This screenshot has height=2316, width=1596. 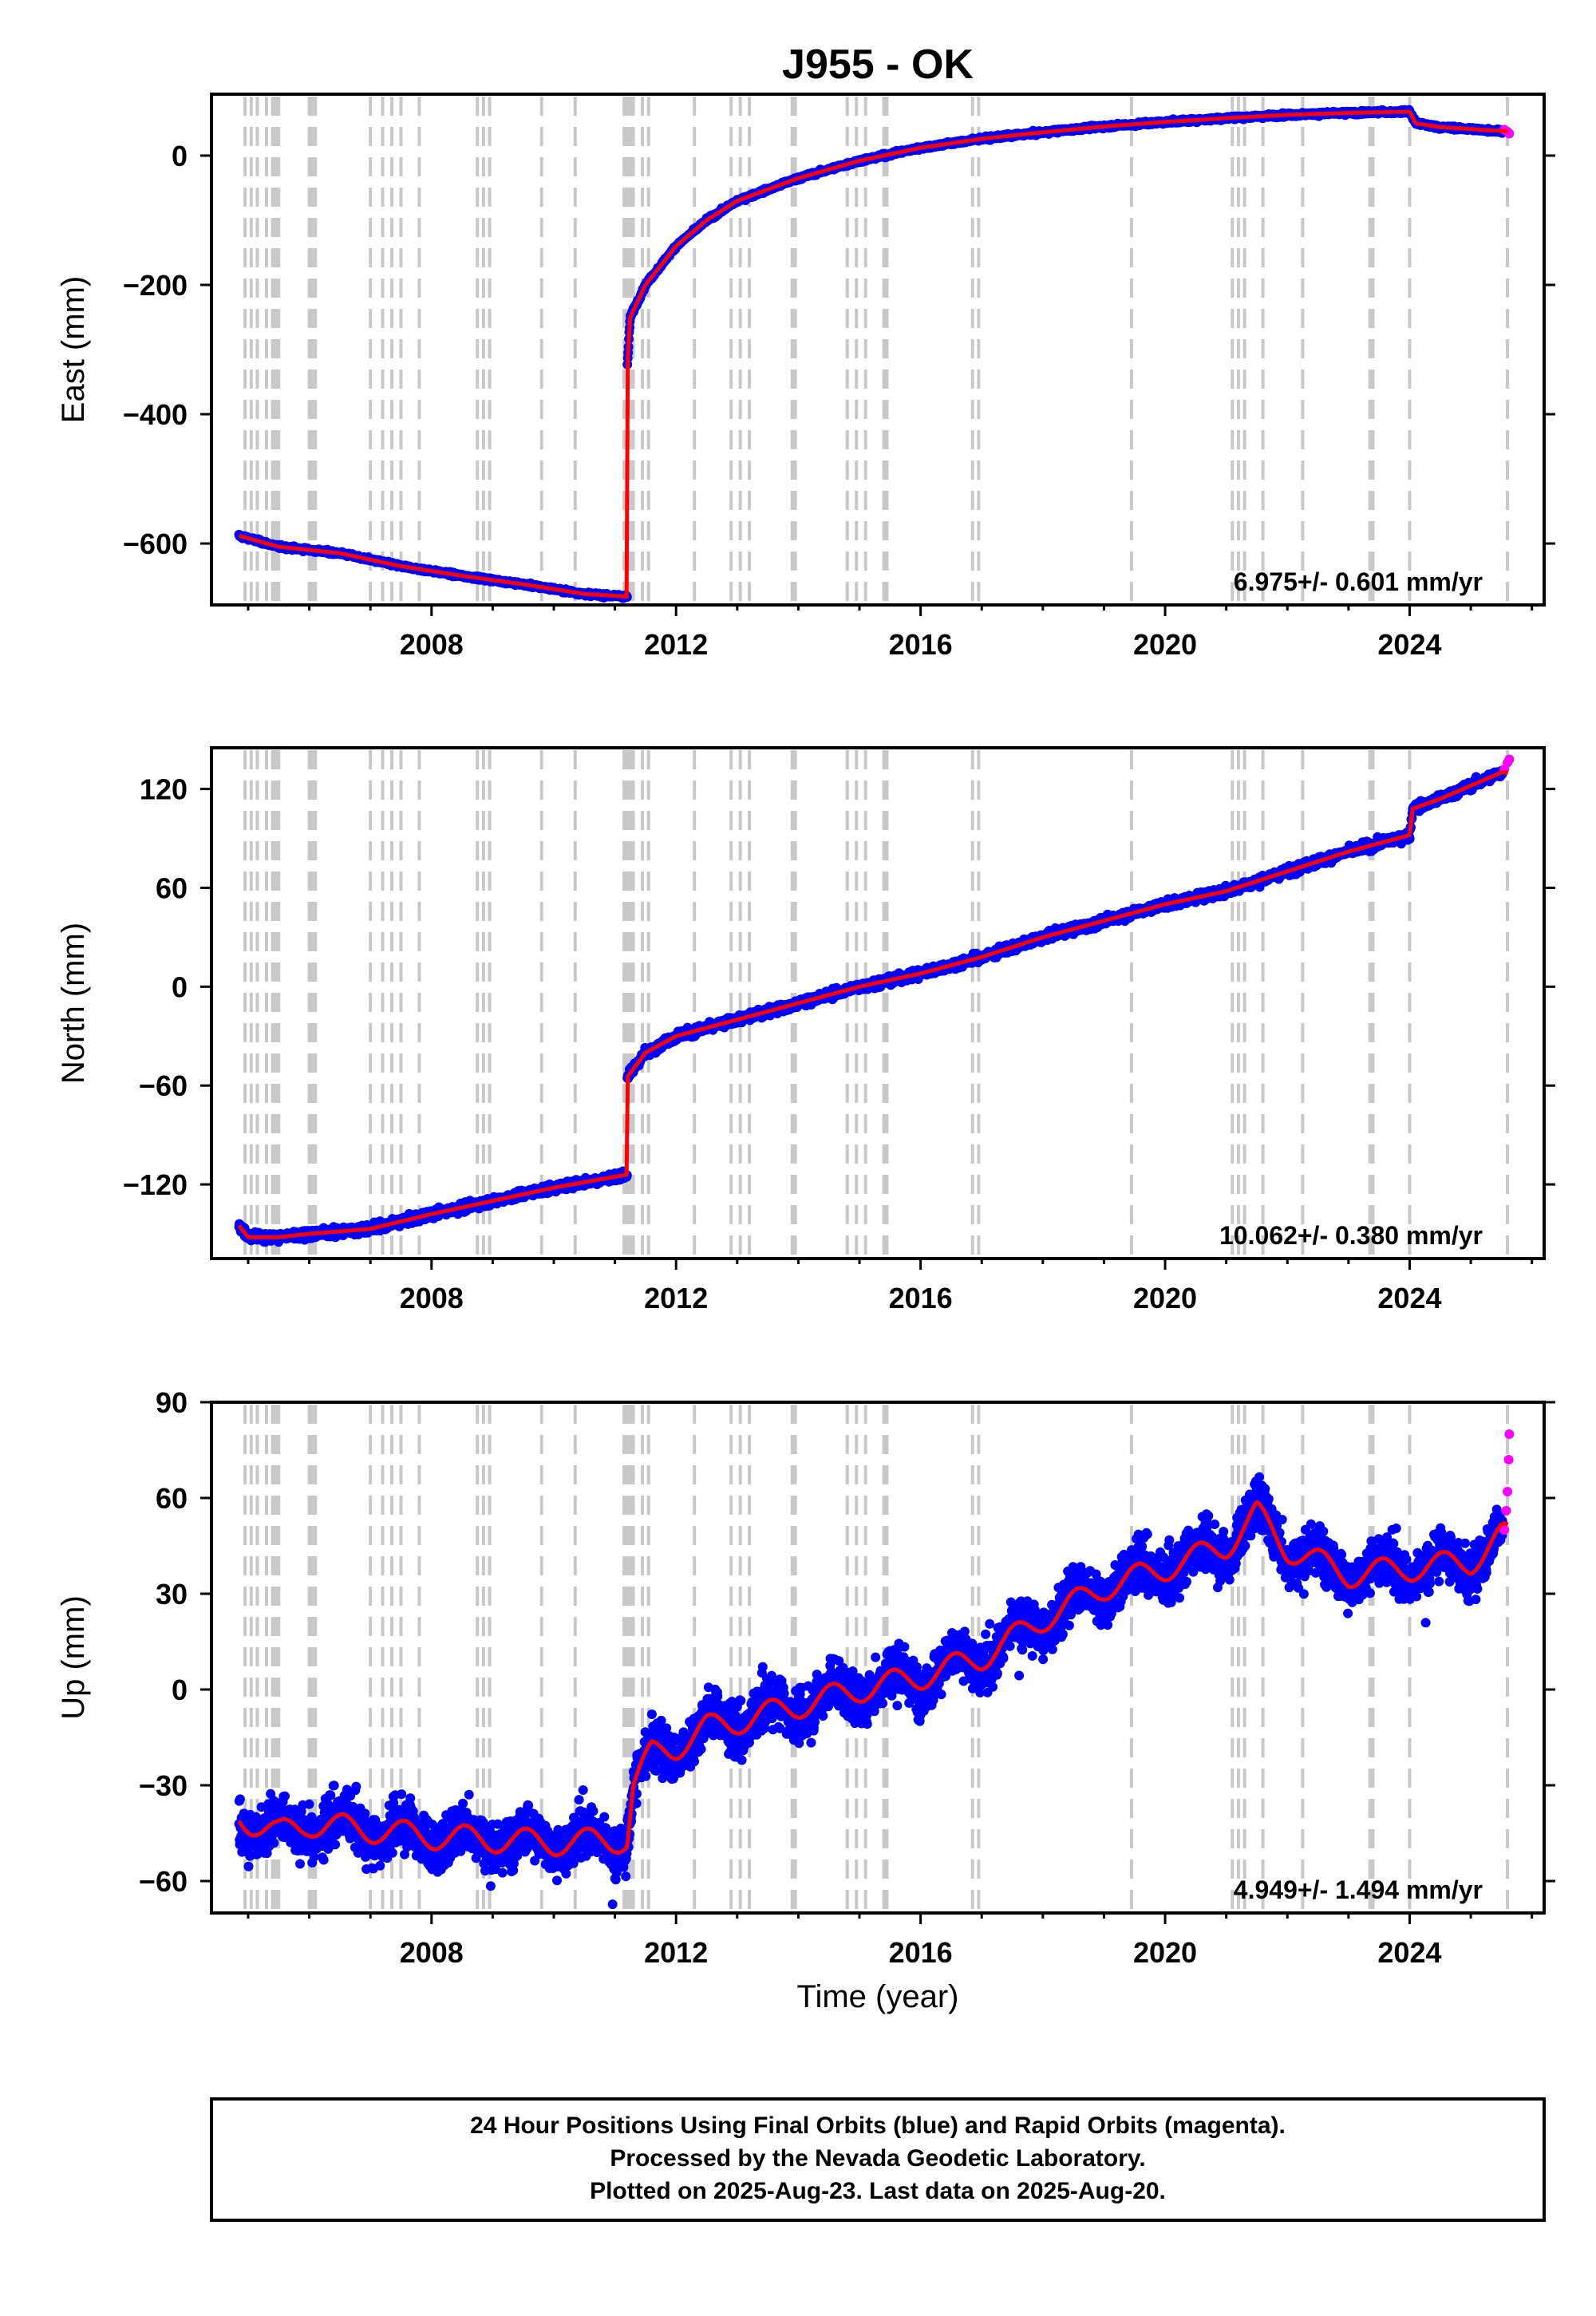 I want to click on figure-title: J955 - OK, so click(x=878, y=64).